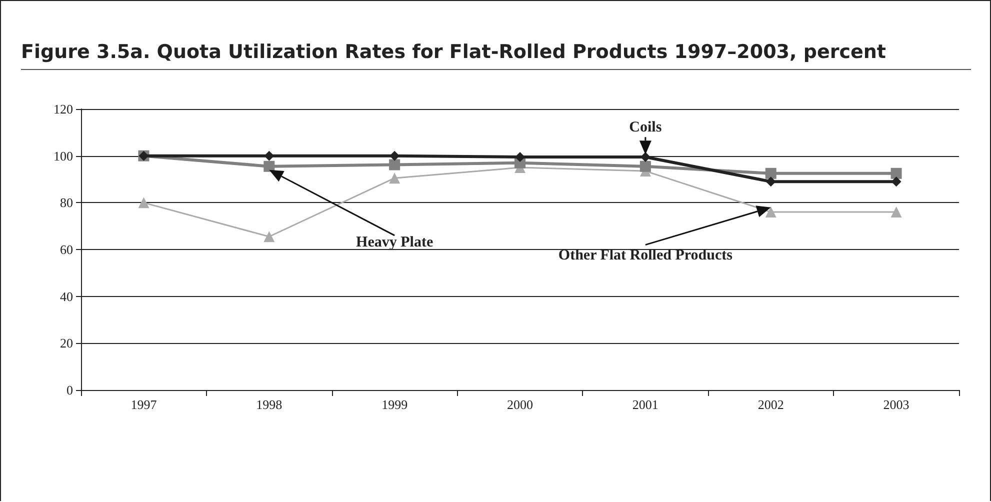 Image resolution: width=991 pixels, height=502 pixels. Describe the element at coordinates (66, 296) in the screenshot. I see `y-tick-label: 40` at that location.